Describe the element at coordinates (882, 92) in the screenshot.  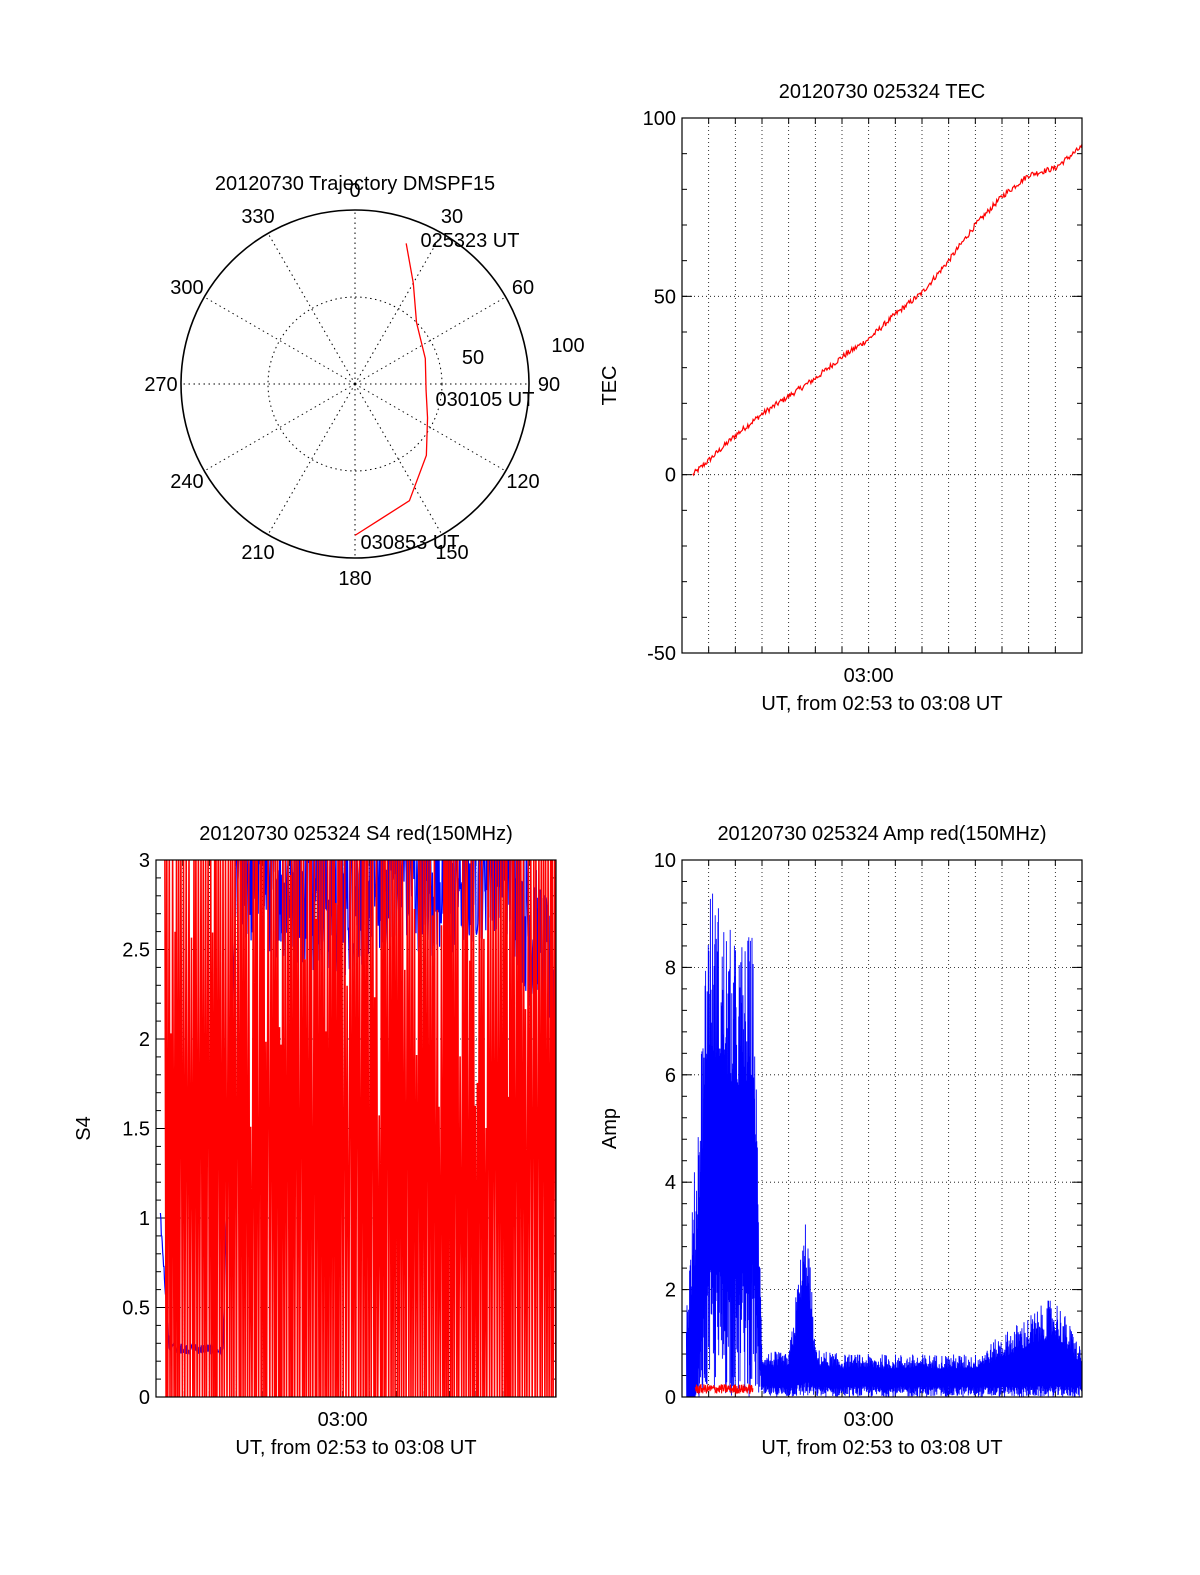
I see `tec-title: 20120730 025324 TEC` at that location.